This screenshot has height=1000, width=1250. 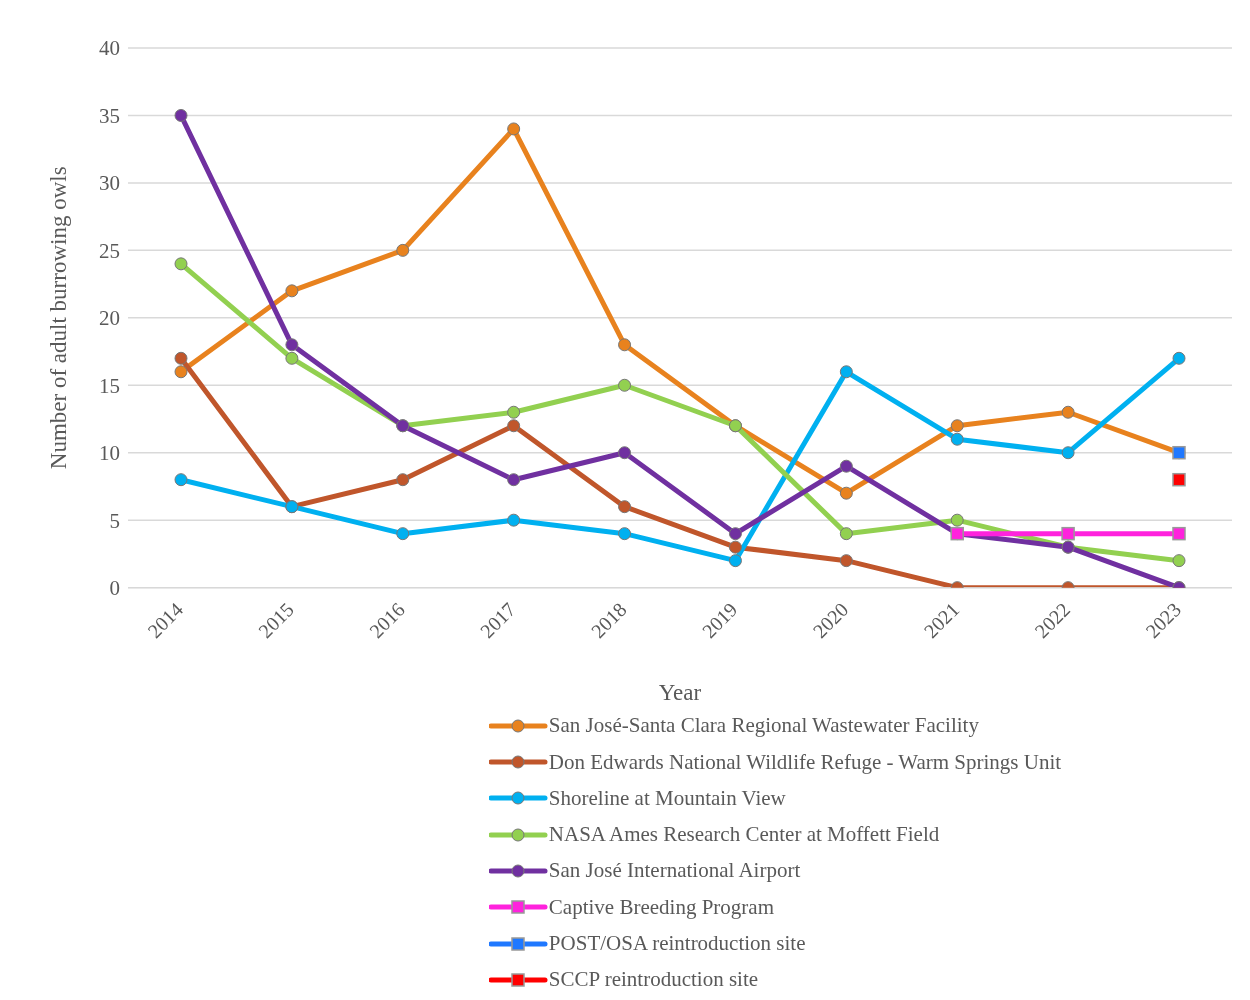 What do you see at coordinates (653, 980) in the screenshot?
I see `legend-label: SCCP reintroduction site` at bounding box center [653, 980].